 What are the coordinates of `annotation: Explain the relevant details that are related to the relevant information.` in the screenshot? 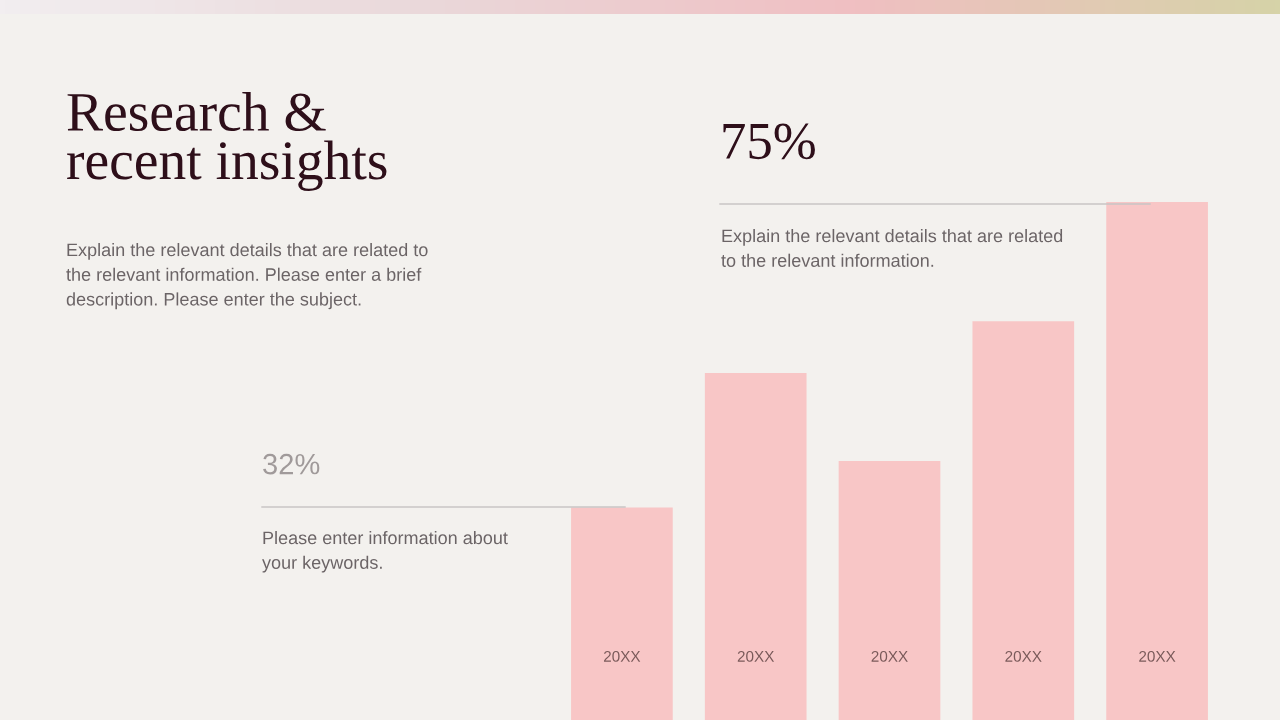 It's located at (892, 248).